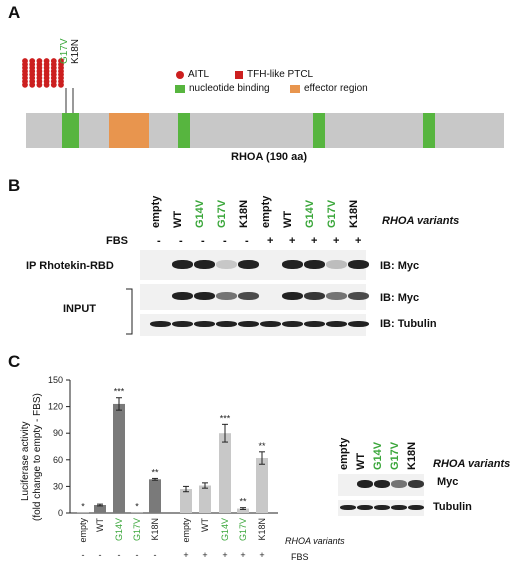 The width and height of the screenshot is (520, 572). What do you see at coordinates (300, 557) in the screenshot?
I see `chart-fbs-label: FBS` at bounding box center [300, 557].